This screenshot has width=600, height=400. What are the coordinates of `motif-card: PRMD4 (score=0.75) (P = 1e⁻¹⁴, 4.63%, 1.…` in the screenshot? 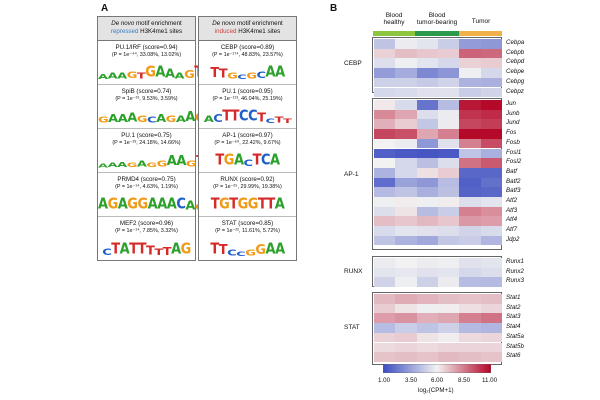 It's located at (156, 195).